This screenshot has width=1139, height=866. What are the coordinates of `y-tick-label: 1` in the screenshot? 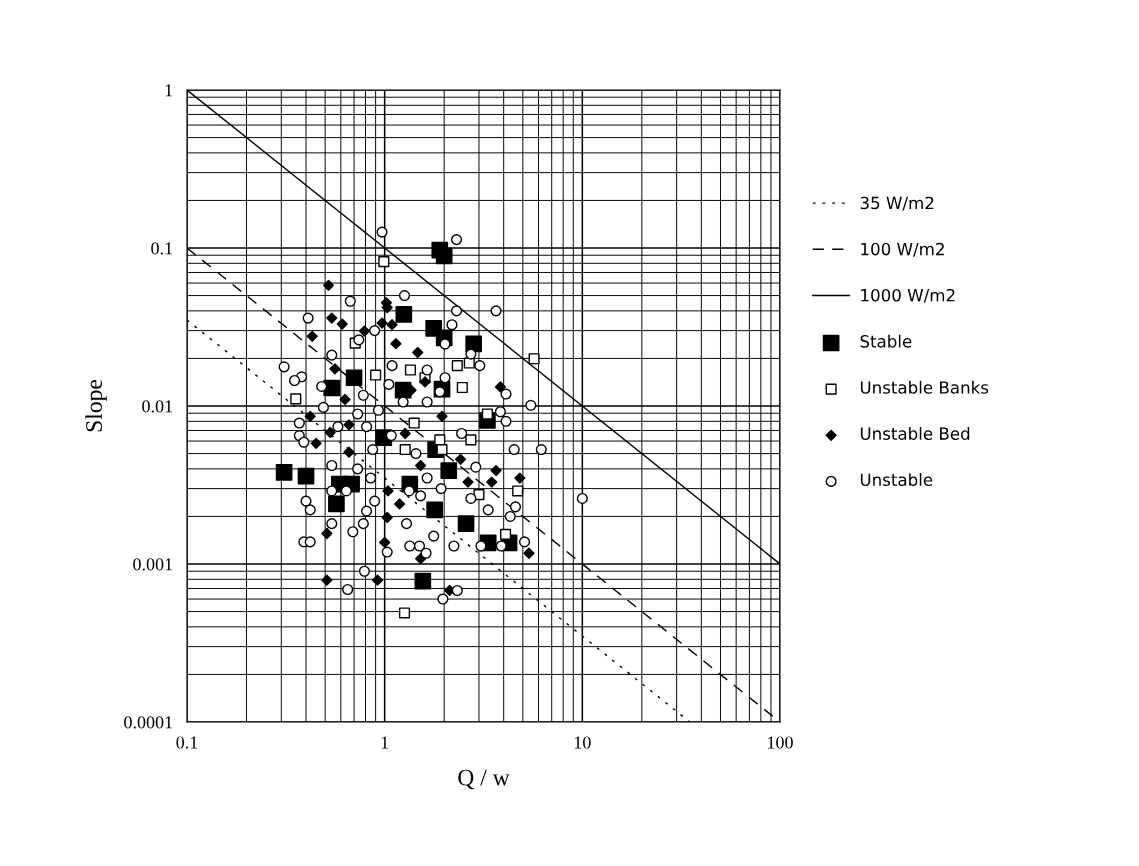 It's located at (169, 90).